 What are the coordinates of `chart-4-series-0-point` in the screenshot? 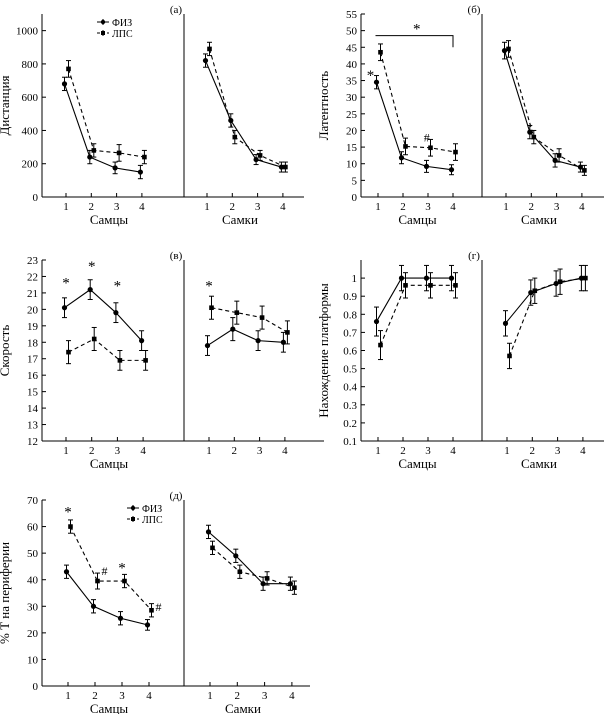 It's located at (90, 290).